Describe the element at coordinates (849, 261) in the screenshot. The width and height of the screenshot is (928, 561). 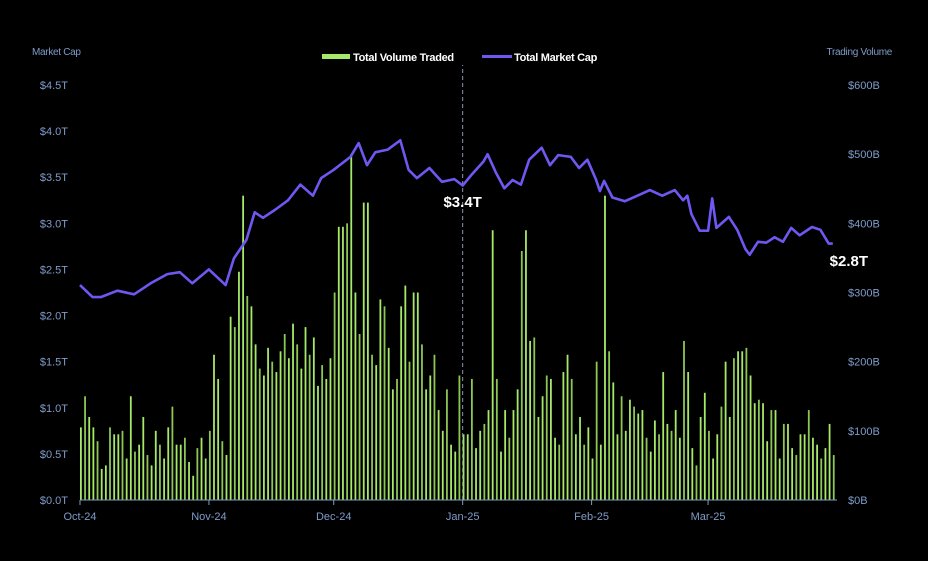
I see `last-value-label: $2.8T` at that location.